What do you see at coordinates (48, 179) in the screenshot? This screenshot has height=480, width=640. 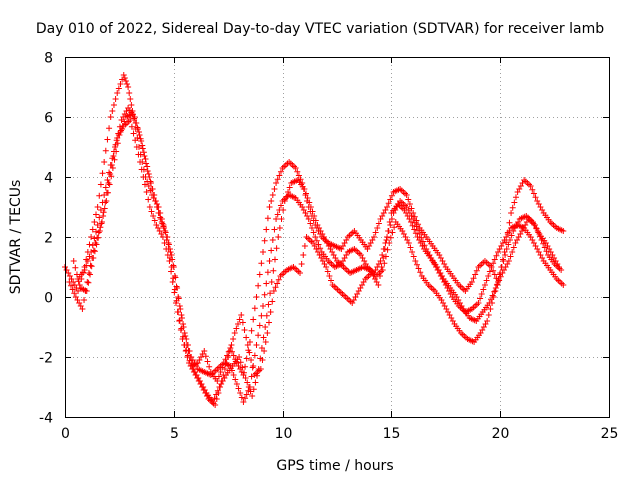 I see `y-tick-label: 4` at bounding box center [48, 179].